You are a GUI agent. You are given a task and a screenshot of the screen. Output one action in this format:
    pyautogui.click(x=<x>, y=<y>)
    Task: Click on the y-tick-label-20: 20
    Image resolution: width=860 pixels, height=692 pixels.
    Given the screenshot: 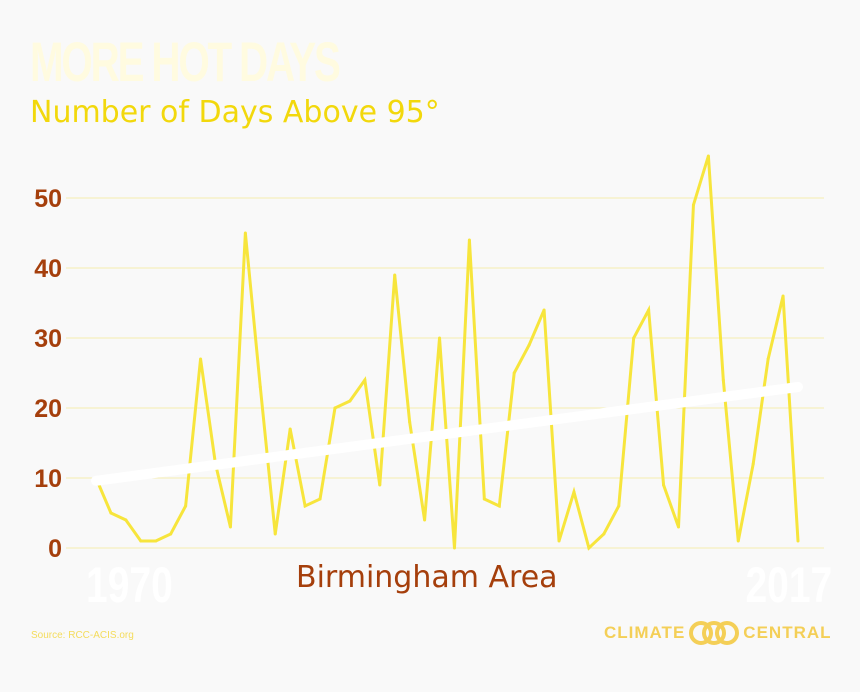 What is the action you would take?
    pyautogui.click(x=48, y=409)
    